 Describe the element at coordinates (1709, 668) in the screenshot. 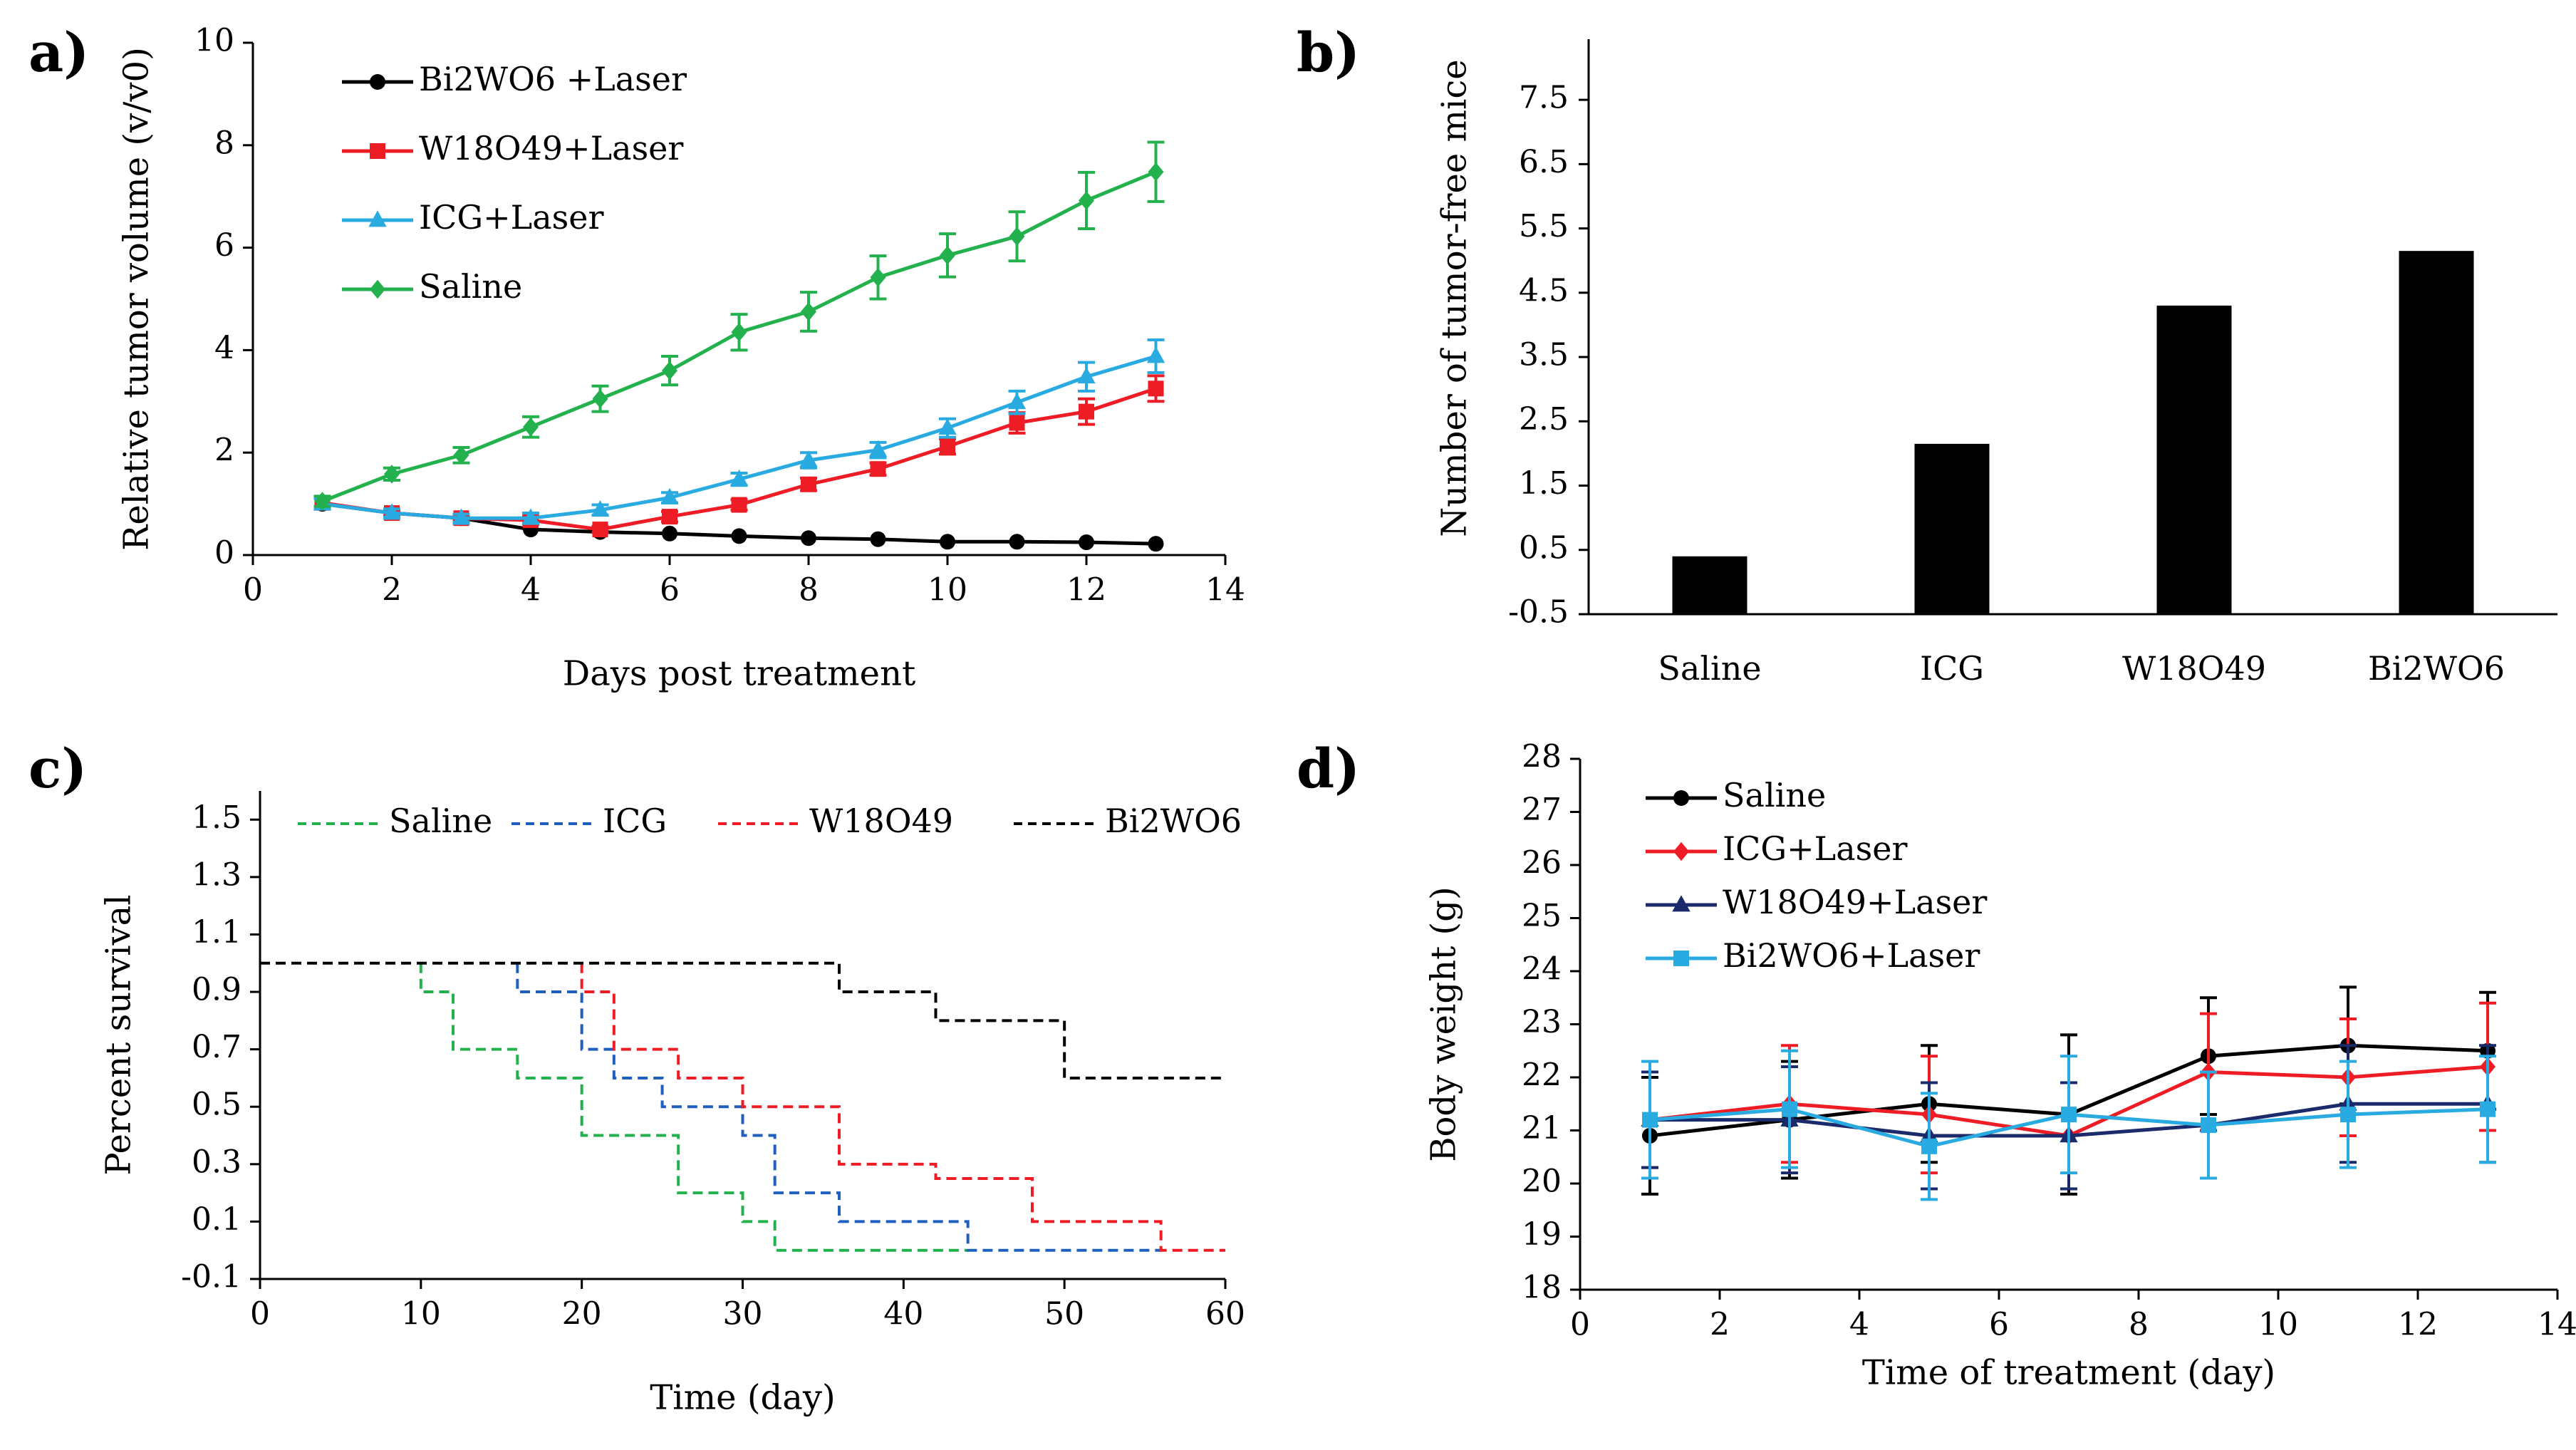

I see `x-category-label: Saline` at that location.